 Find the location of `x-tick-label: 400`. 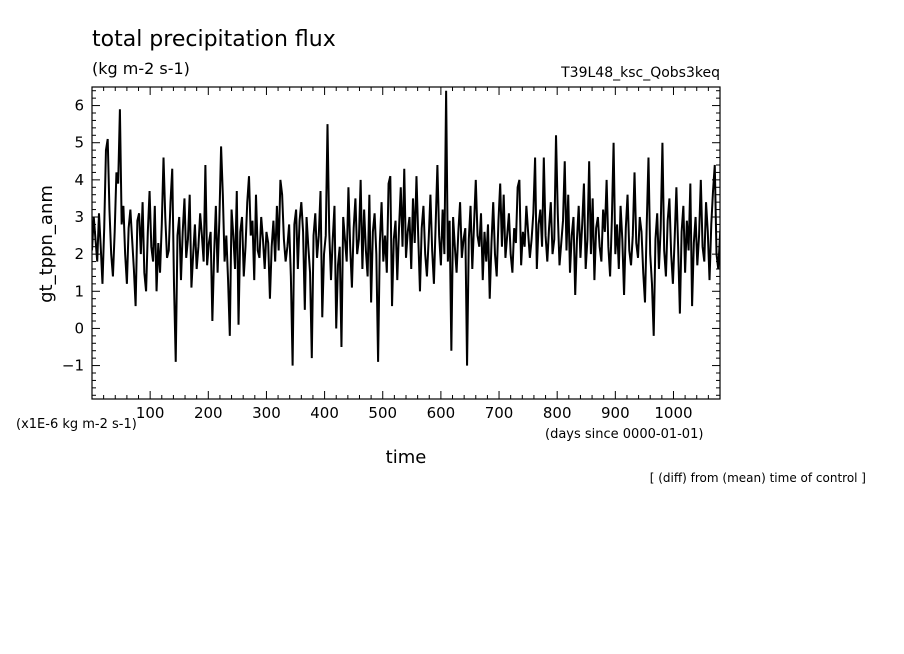

x-tick-label: 400 is located at coordinates (324, 413).